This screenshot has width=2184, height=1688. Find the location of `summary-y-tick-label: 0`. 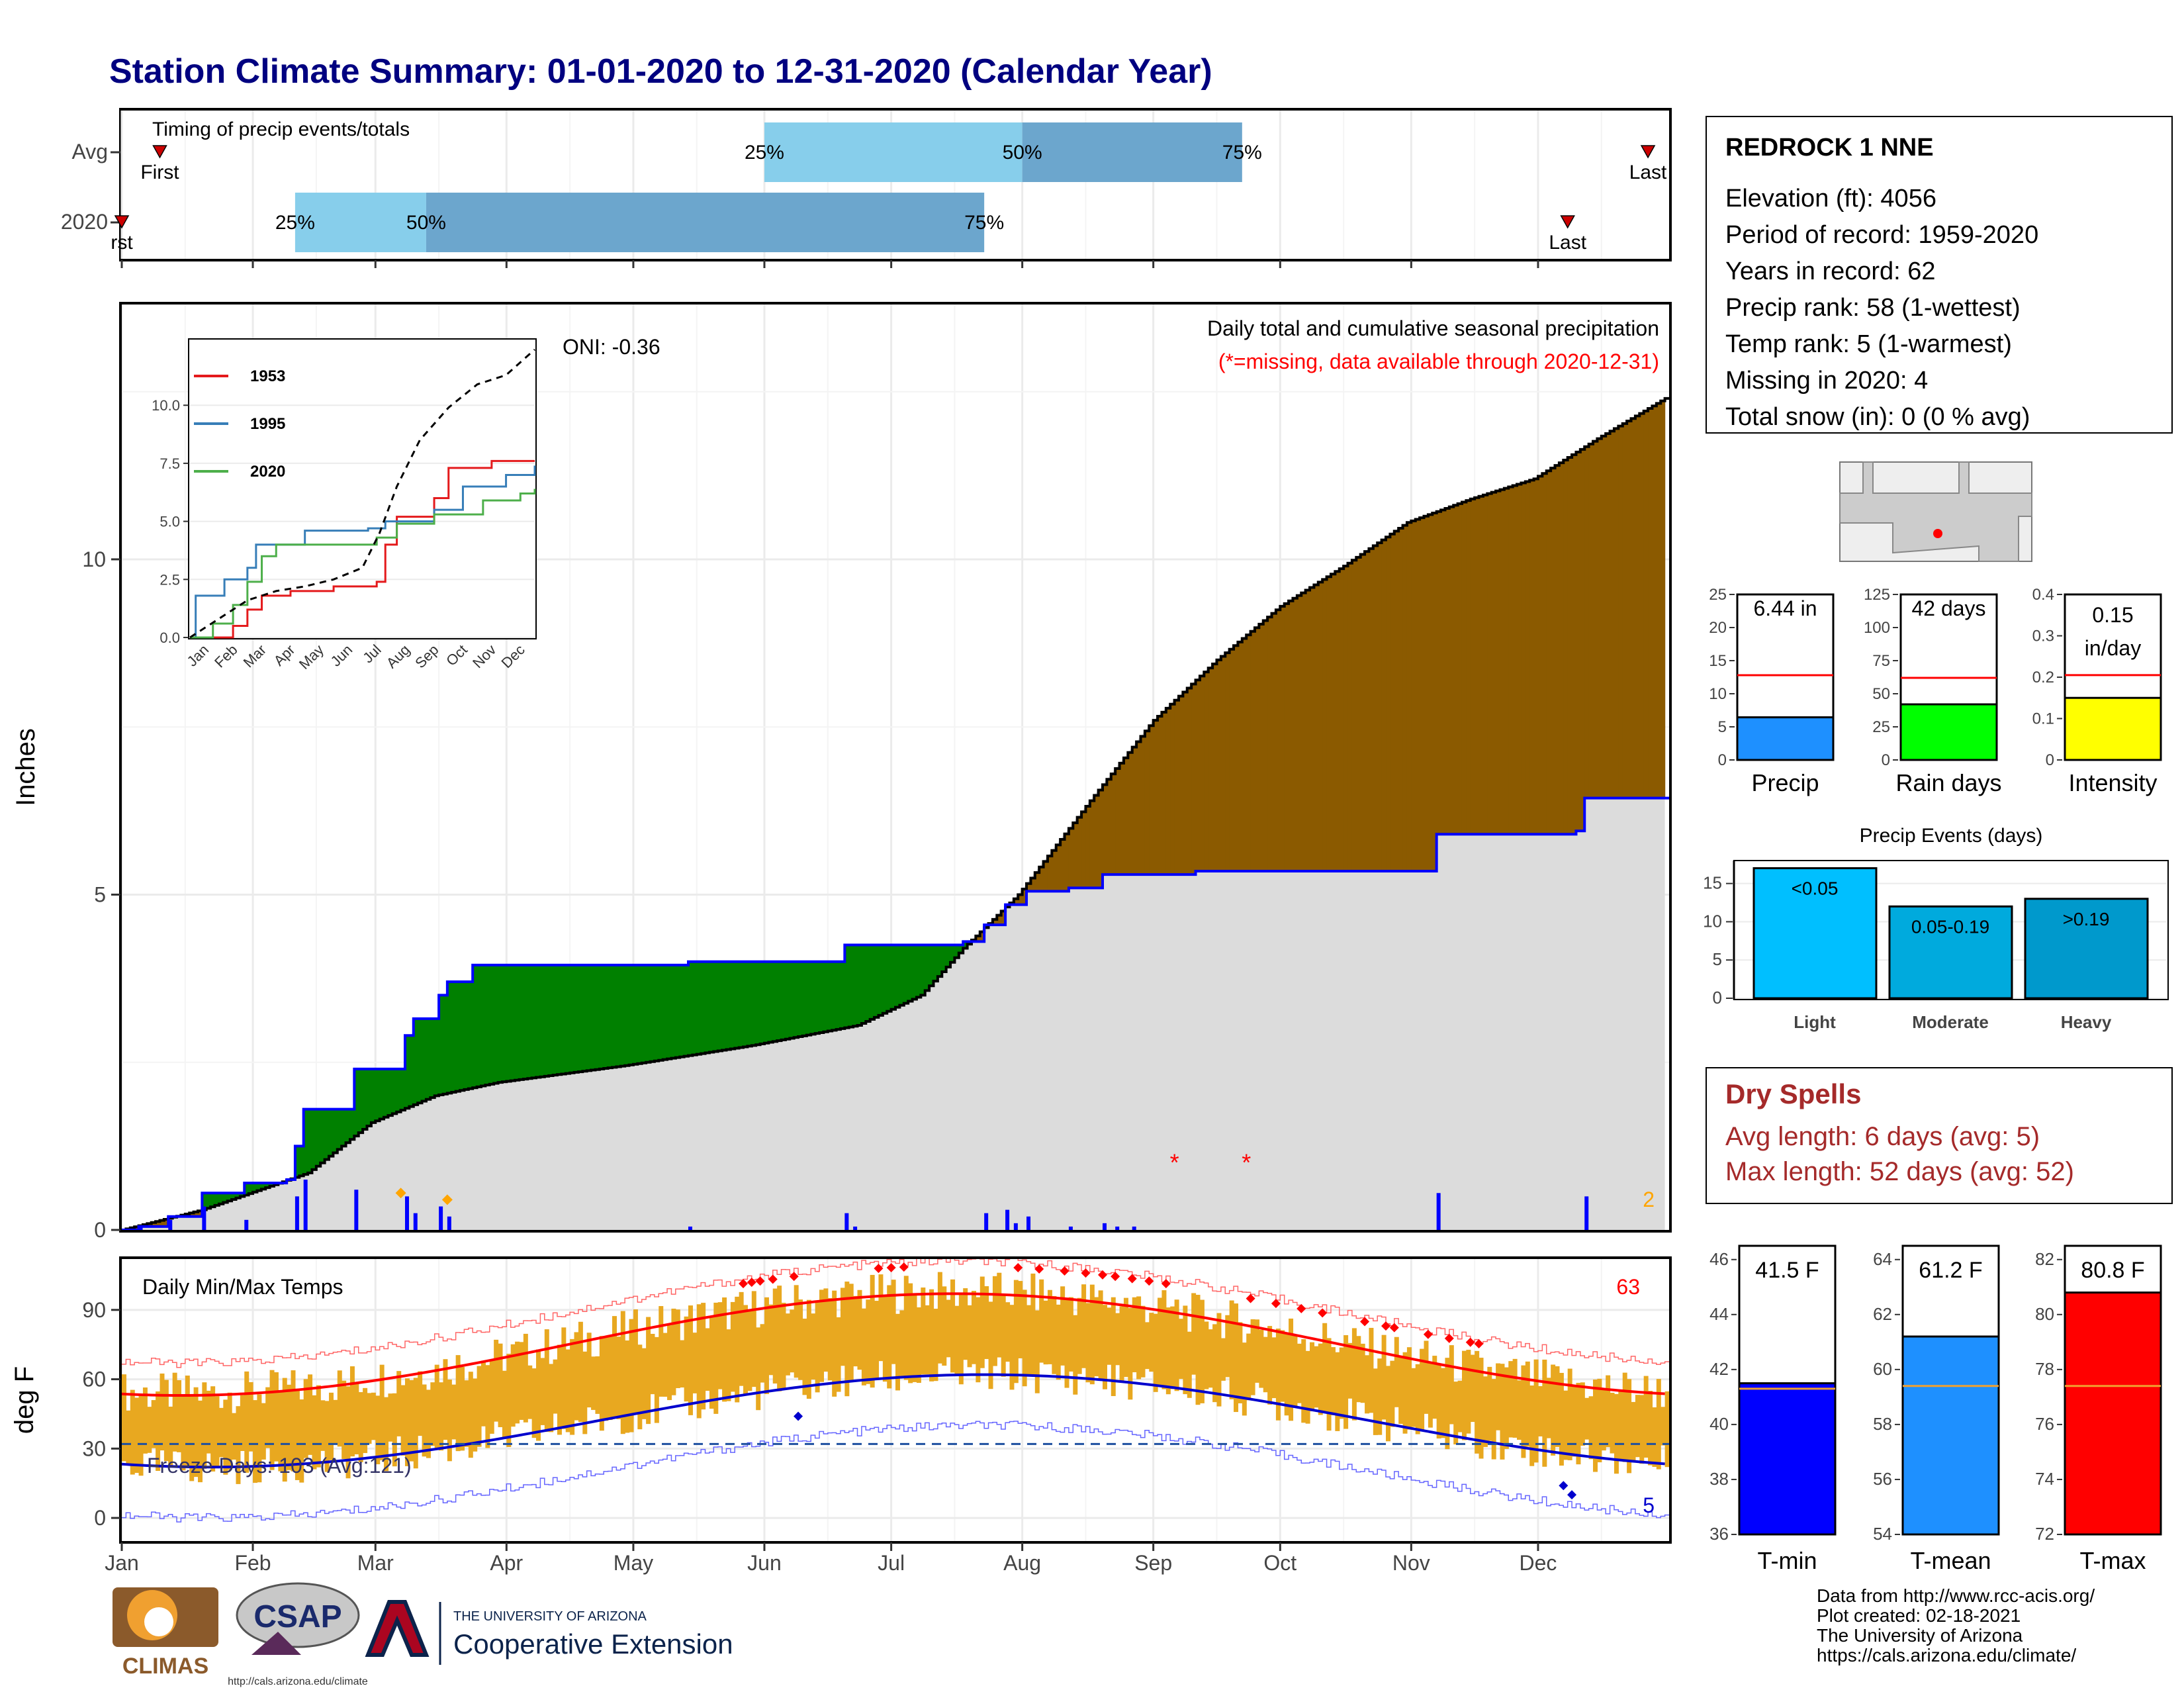

summary-y-tick-label: 0 is located at coordinates (1723, 760).